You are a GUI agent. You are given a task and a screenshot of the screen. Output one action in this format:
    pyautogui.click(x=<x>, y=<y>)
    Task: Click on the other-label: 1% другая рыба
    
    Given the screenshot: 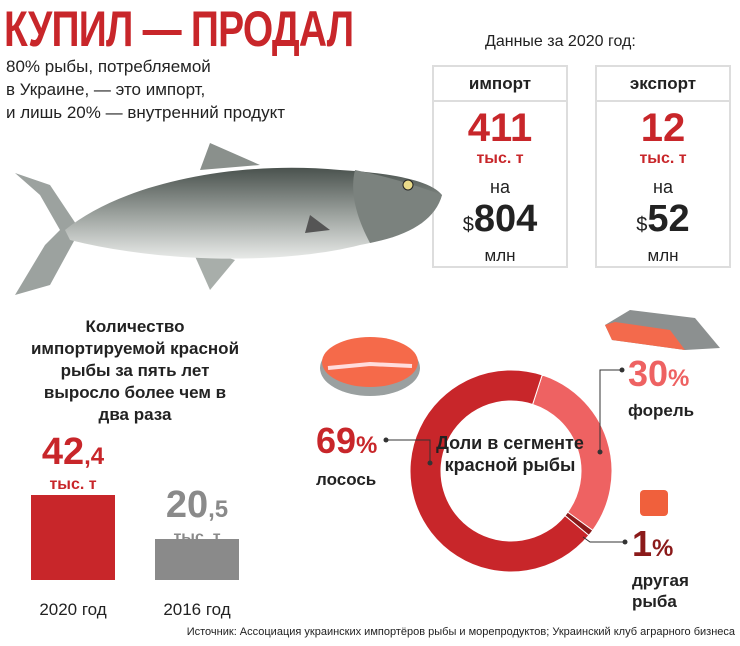 What is the action you would take?
    pyautogui.click(x=672, y=568)
    